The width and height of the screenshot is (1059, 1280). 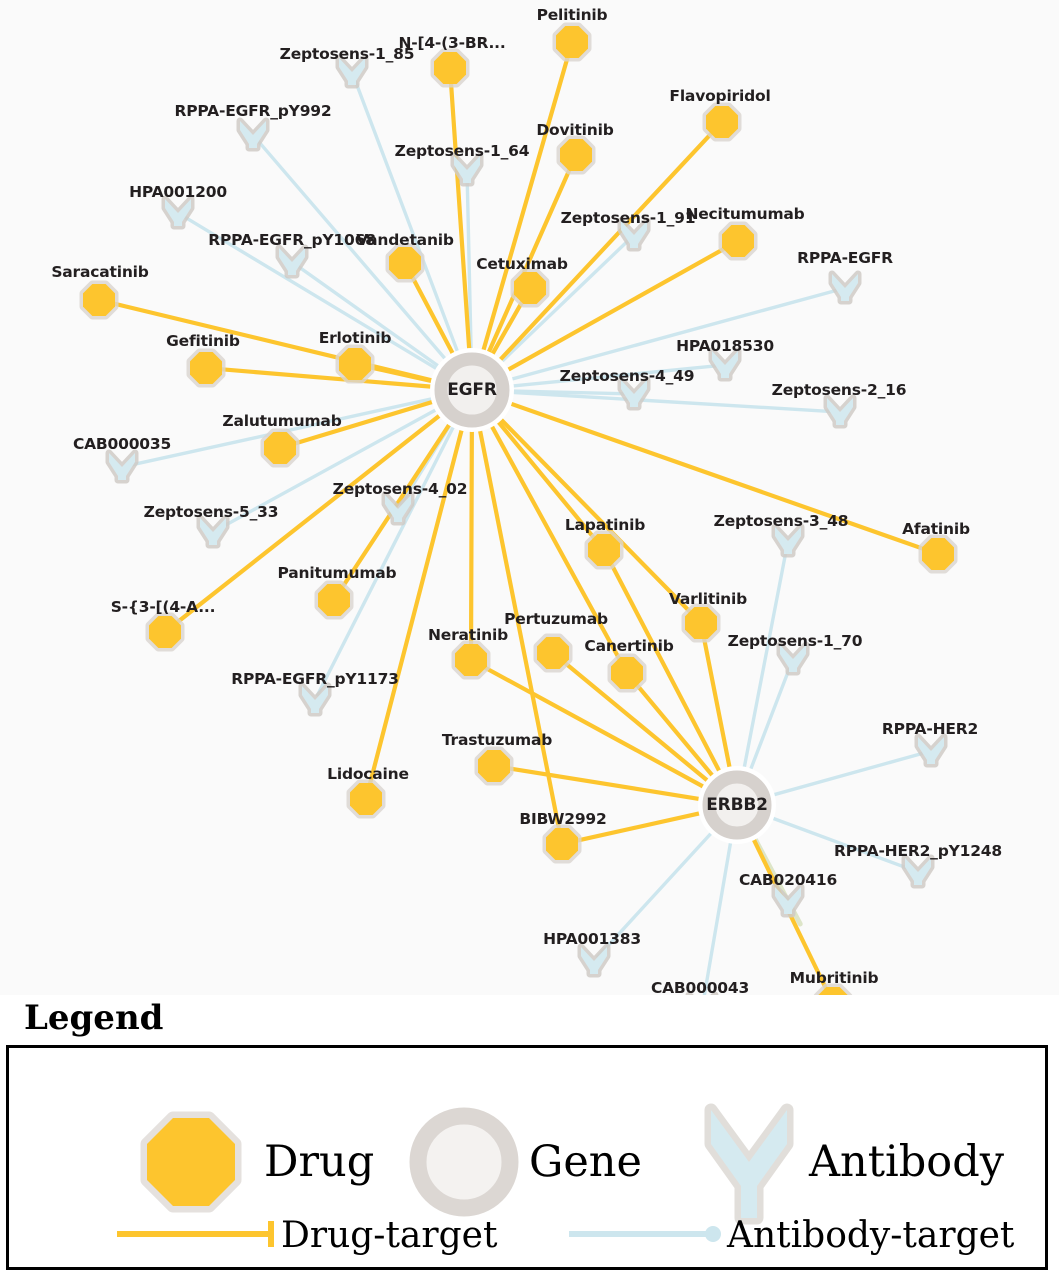 I want to click on gene-node-ring, so click(x=737, y=805).